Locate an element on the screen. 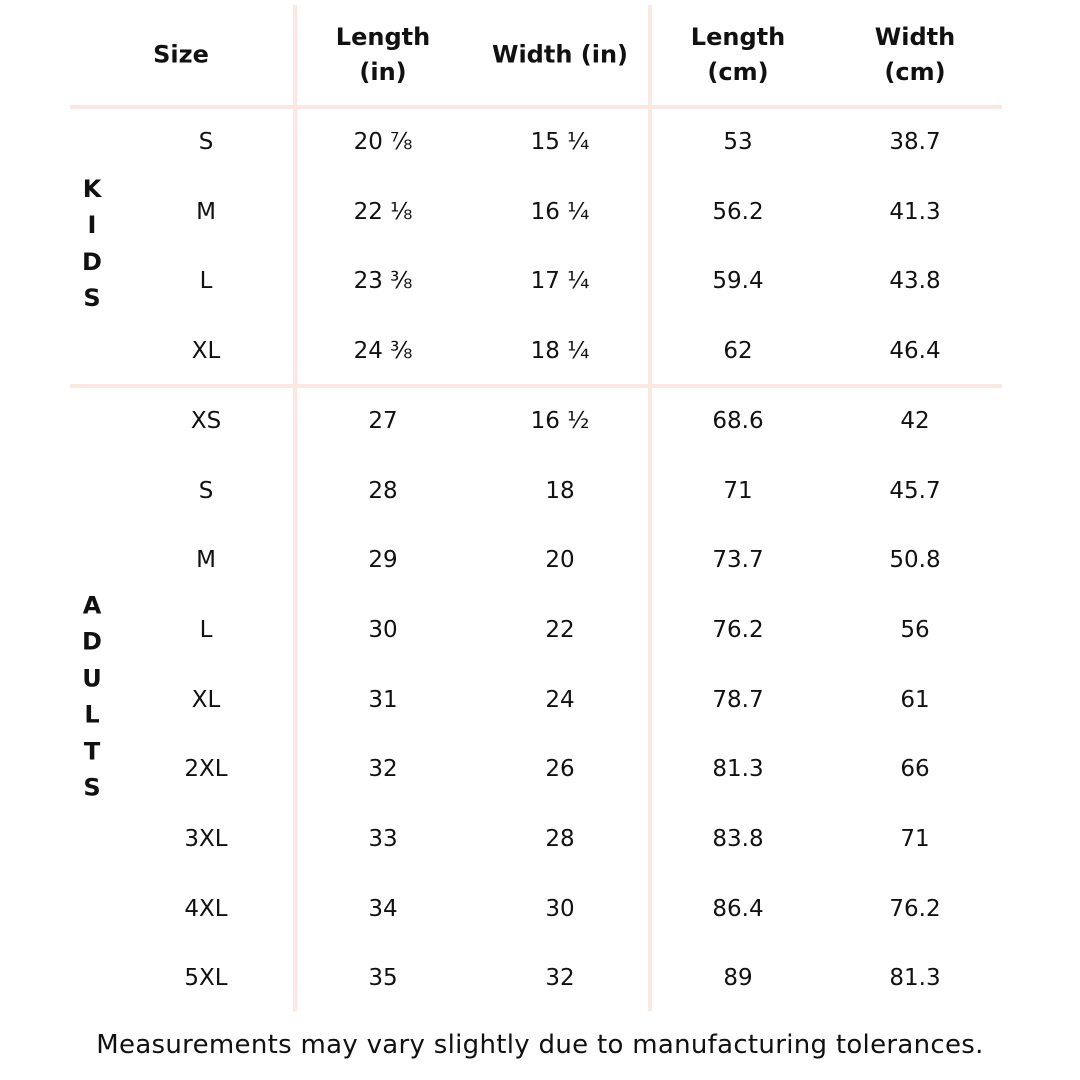 This screenshot has width=1080, height=1080. column-header: Width (in) is located at coordinates (560, 54).